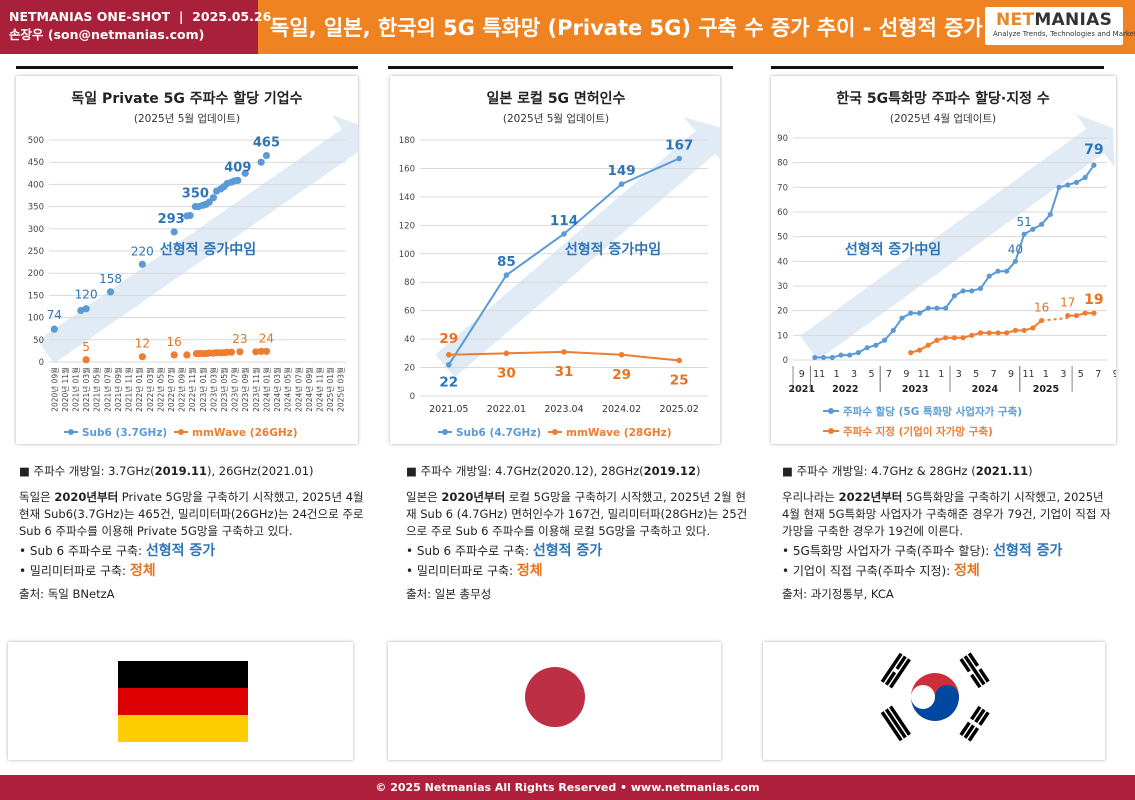 The width and height of the screenshot is (1135, 800). What do you see at coordinates (118, 389) in the screenshot?
I see `x-tick-label: 2021년 09월` at bounding box center [118, 389].